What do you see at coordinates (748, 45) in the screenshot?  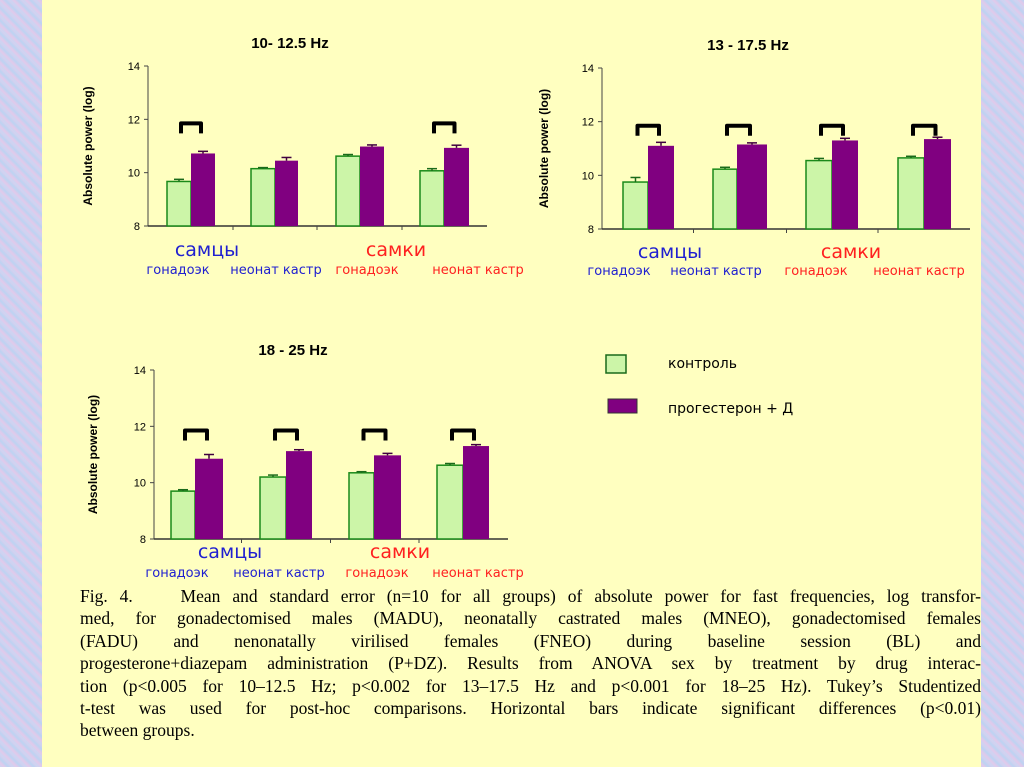 I see `chart-title: 13 - 17.5 Hz` at bounding box center [748, 45].